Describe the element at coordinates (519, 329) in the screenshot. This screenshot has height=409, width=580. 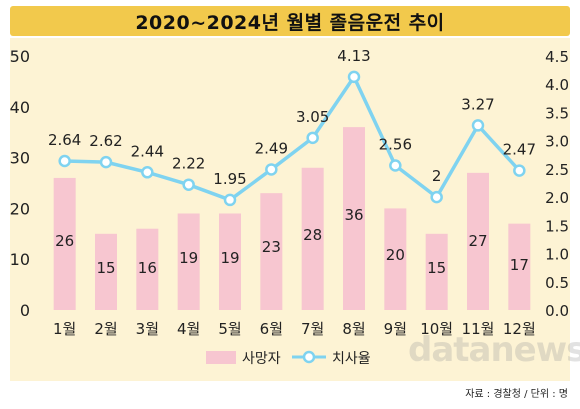
I see `x-tick-label: 12월` at that location.